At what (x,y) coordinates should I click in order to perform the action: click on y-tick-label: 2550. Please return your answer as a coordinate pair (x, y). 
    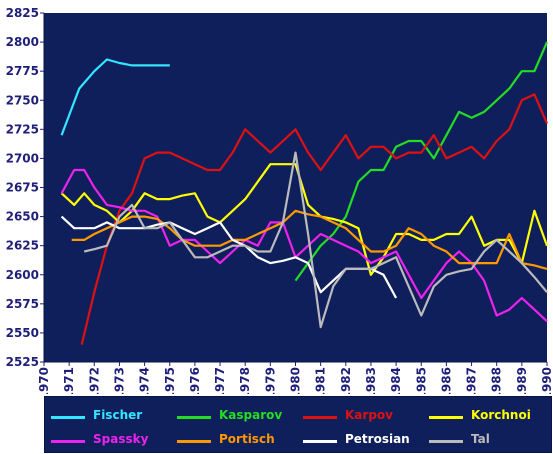
    Looking at the image, I should click on (22, 333).